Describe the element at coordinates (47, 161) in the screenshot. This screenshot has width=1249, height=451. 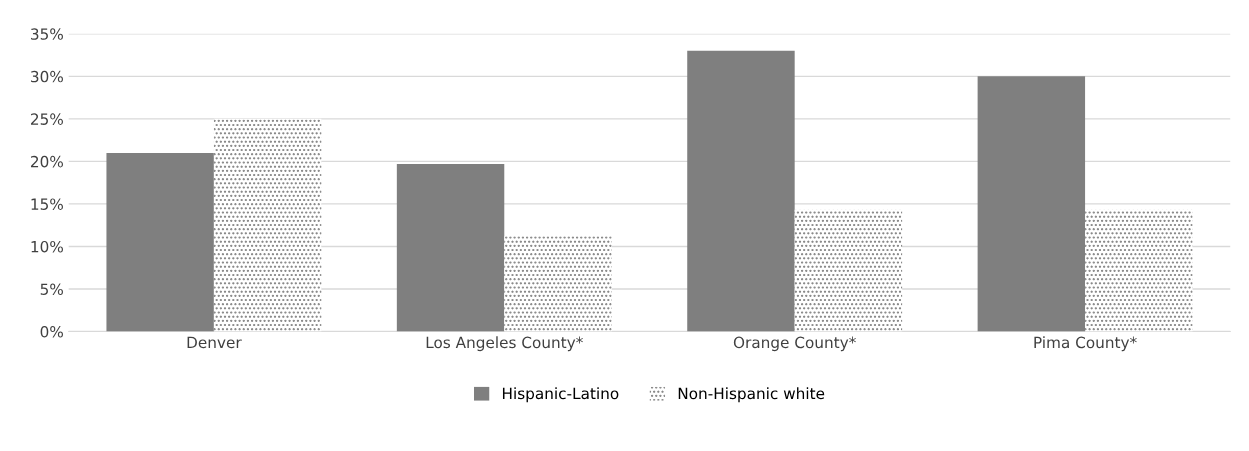
I see `y-tick-label: 20%` at that location.